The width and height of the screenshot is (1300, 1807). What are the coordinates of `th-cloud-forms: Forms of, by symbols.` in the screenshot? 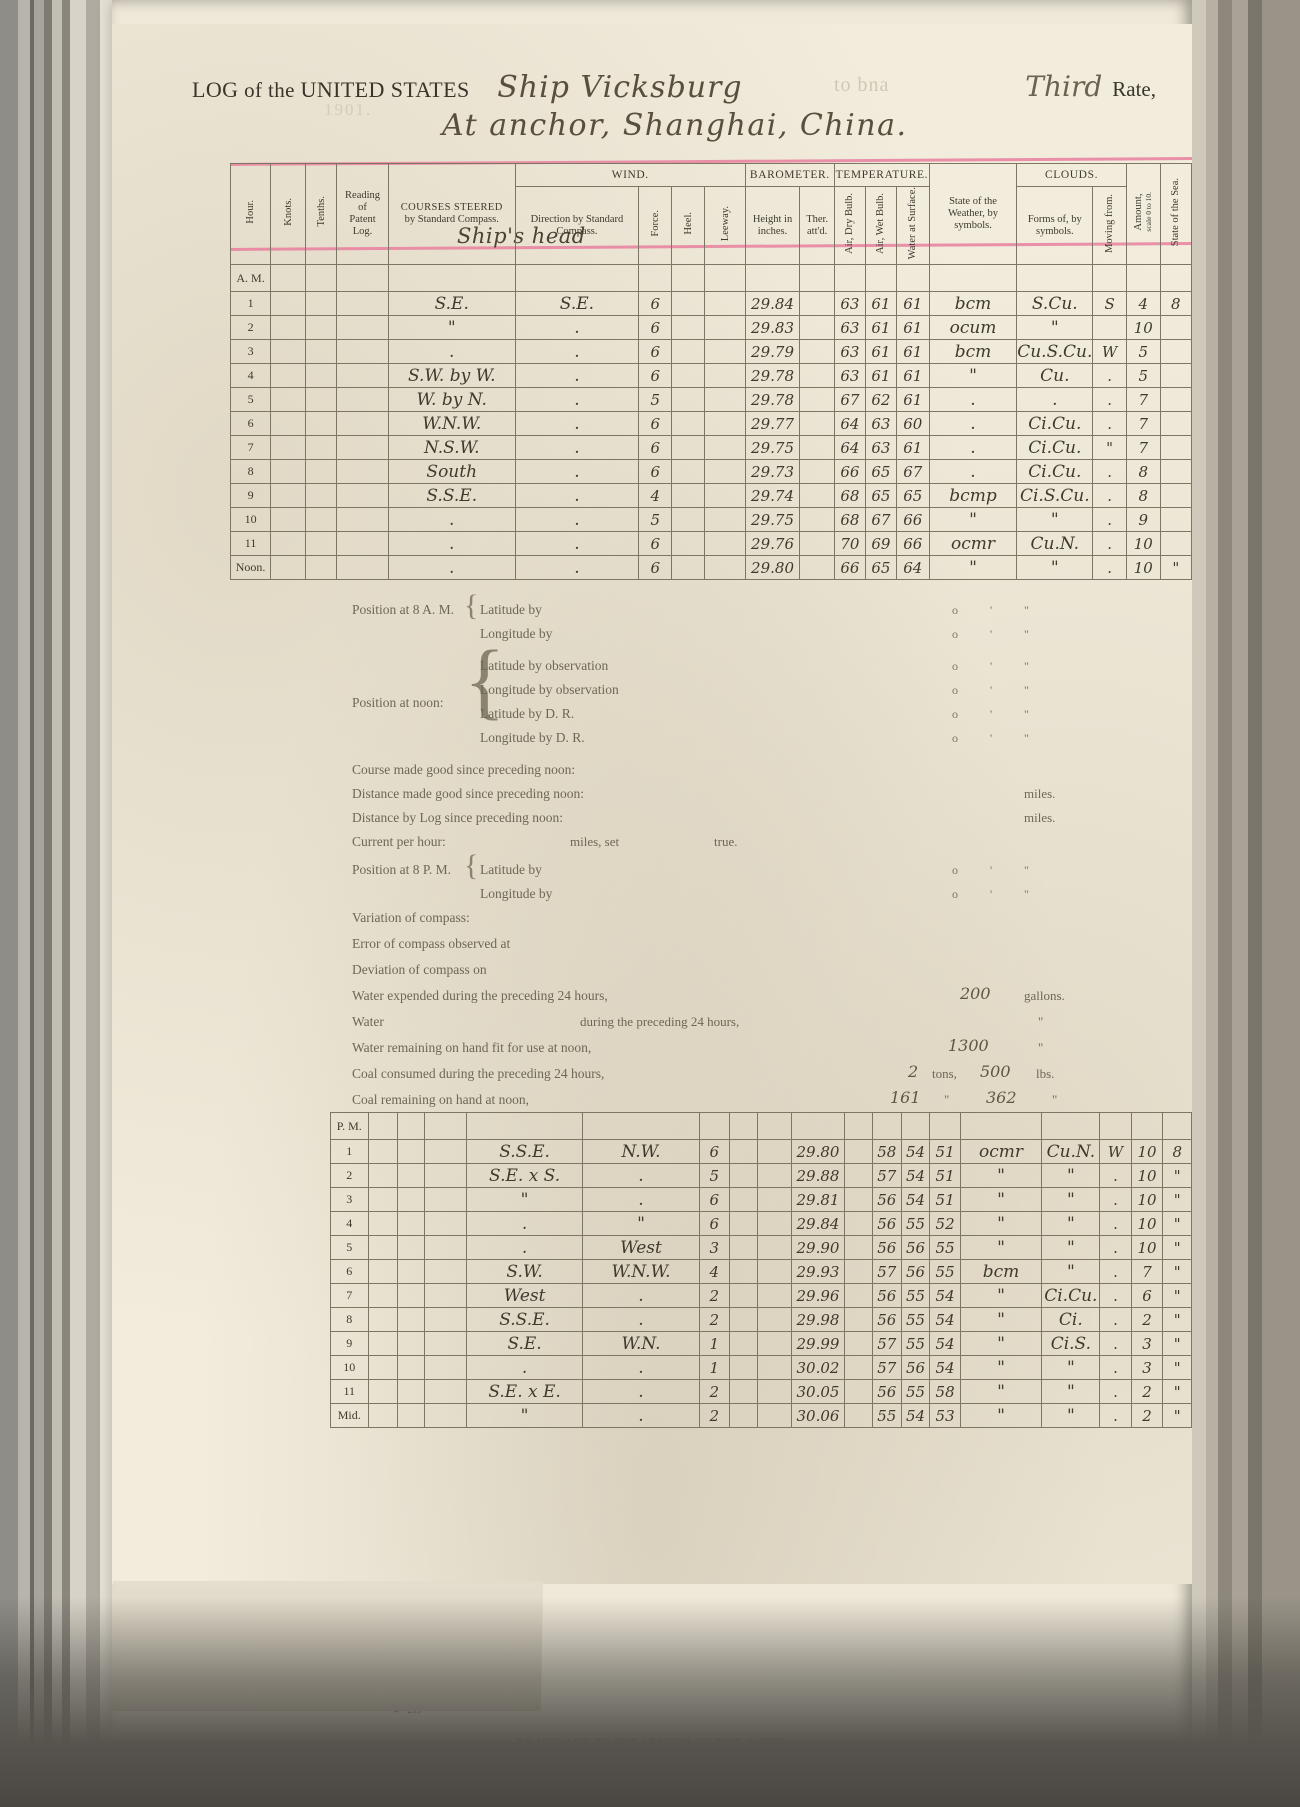 It's located at (1055, 225).